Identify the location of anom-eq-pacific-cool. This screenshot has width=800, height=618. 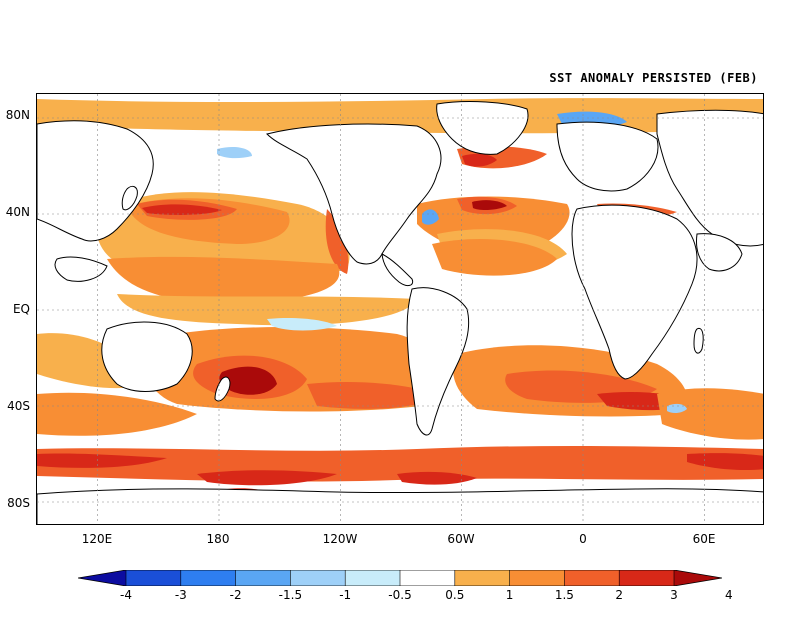
(302, 324).